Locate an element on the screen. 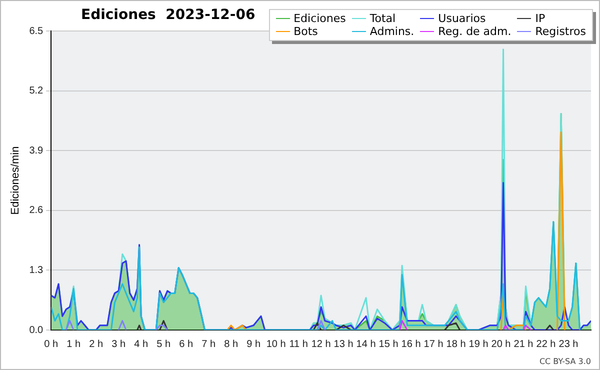  y-tick-label: 6.5 is located at coordinates (36, 31).